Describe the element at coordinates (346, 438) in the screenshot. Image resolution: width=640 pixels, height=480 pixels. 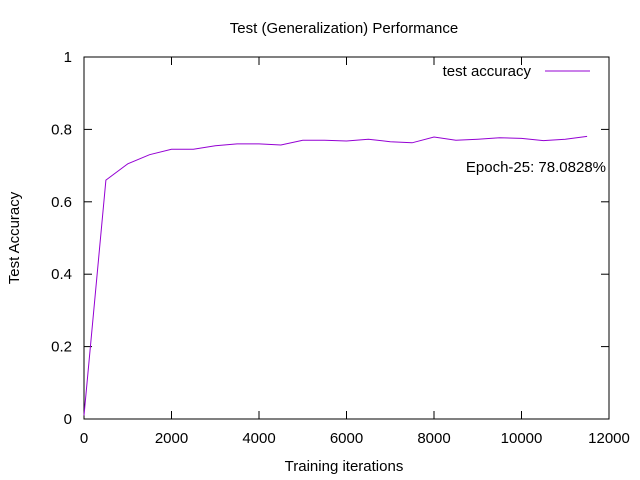
I see `x-tick-label: 6000` at that location.